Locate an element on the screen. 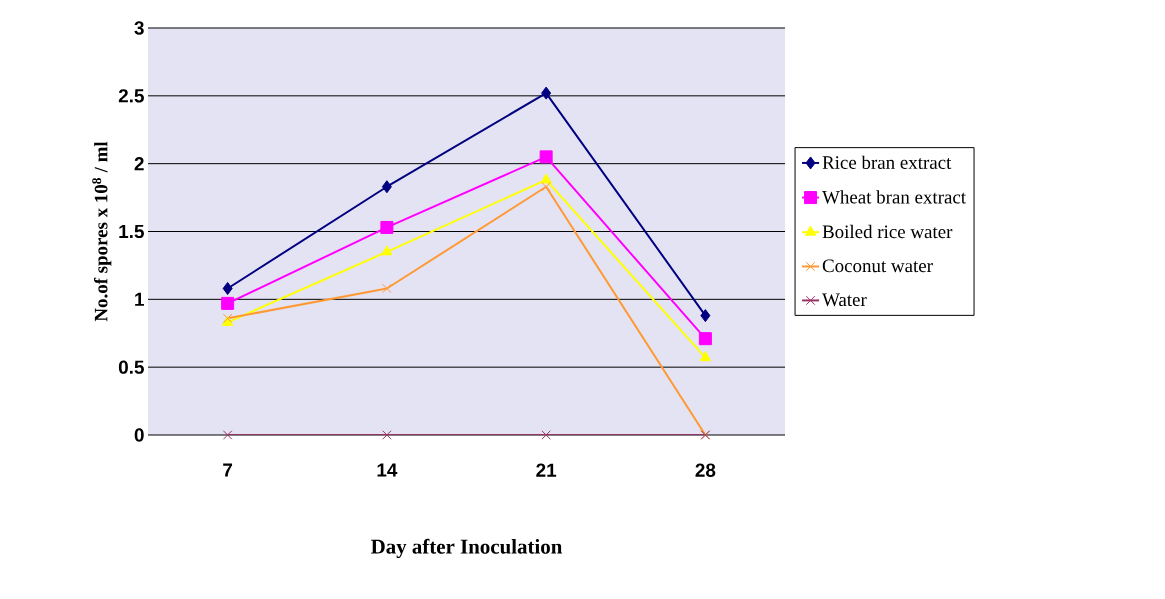  legend-label: Wheat bran extract is located at coordinates (894, 197).